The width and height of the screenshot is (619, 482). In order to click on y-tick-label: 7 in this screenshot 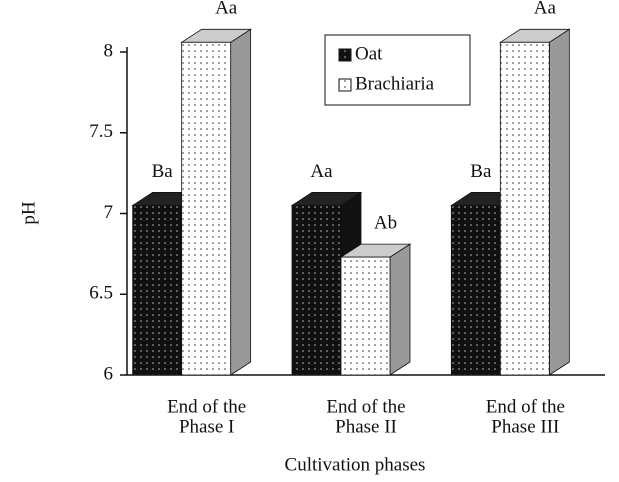, I will do `click(109, 212)`.